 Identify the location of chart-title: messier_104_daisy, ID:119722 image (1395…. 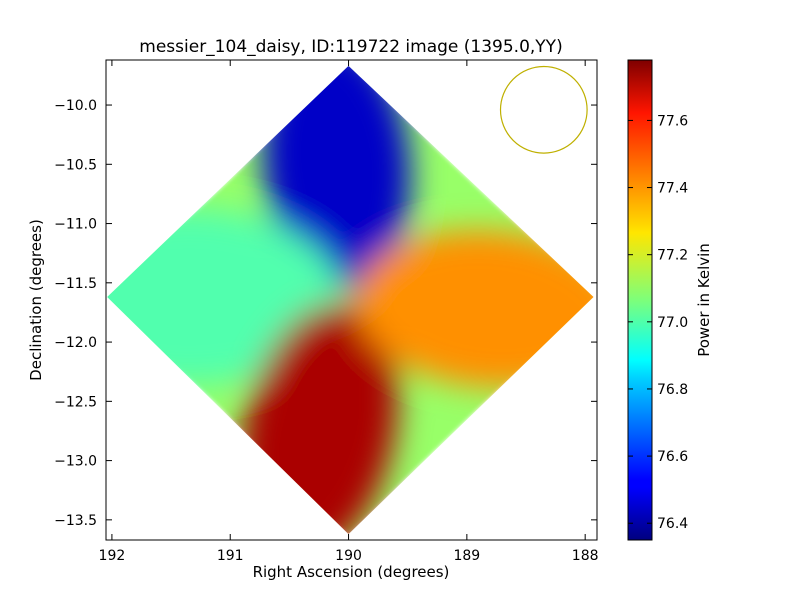
(350, 47).